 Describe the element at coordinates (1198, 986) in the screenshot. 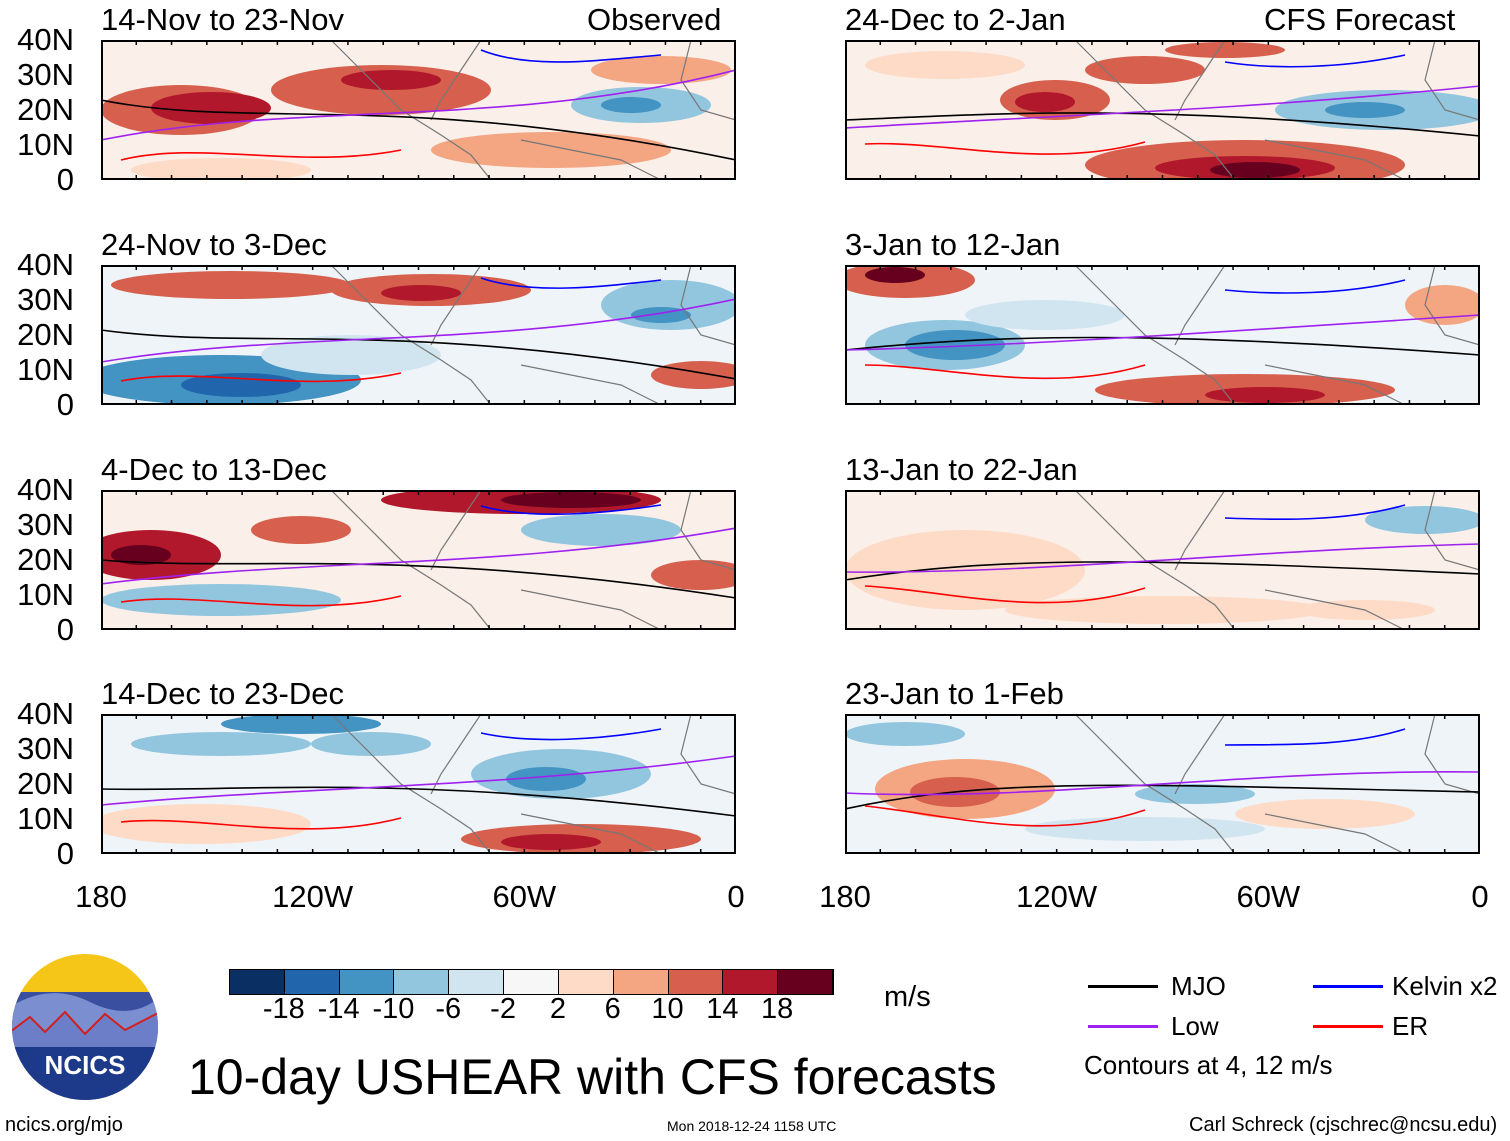

I see `legend-label-mjo: MJO` at that location.